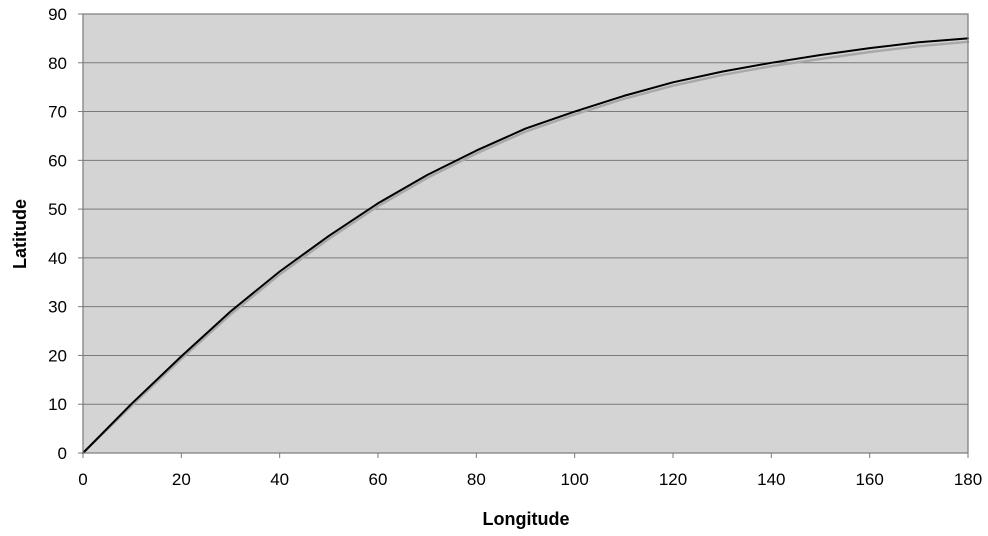 The width and height of the screenshot is (988, 536). Describe the element at coordinates (57, 404) in the screenshot. I see `y-tick-label-10: 10` at that location.